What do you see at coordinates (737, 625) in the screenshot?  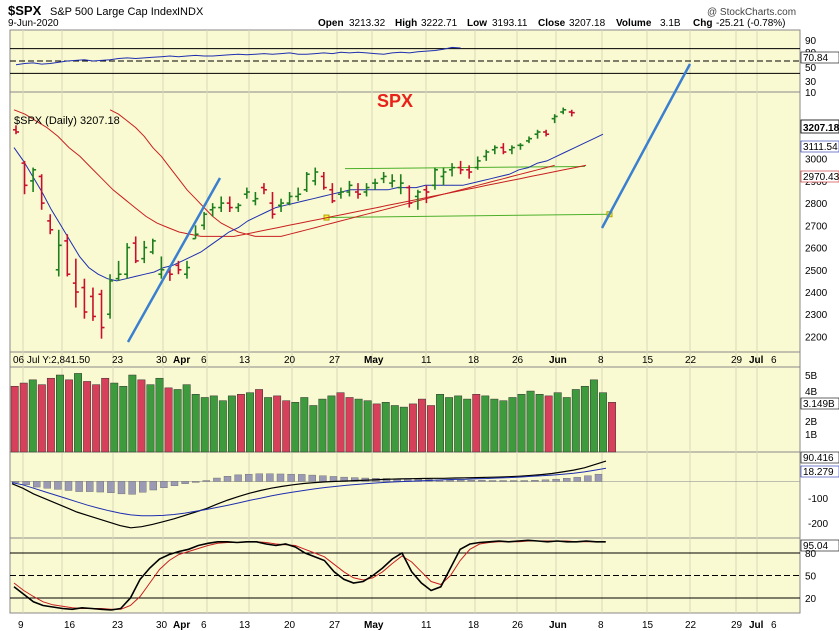 I see `bottom-date-tick: 29` at bounding box center [737, 625].